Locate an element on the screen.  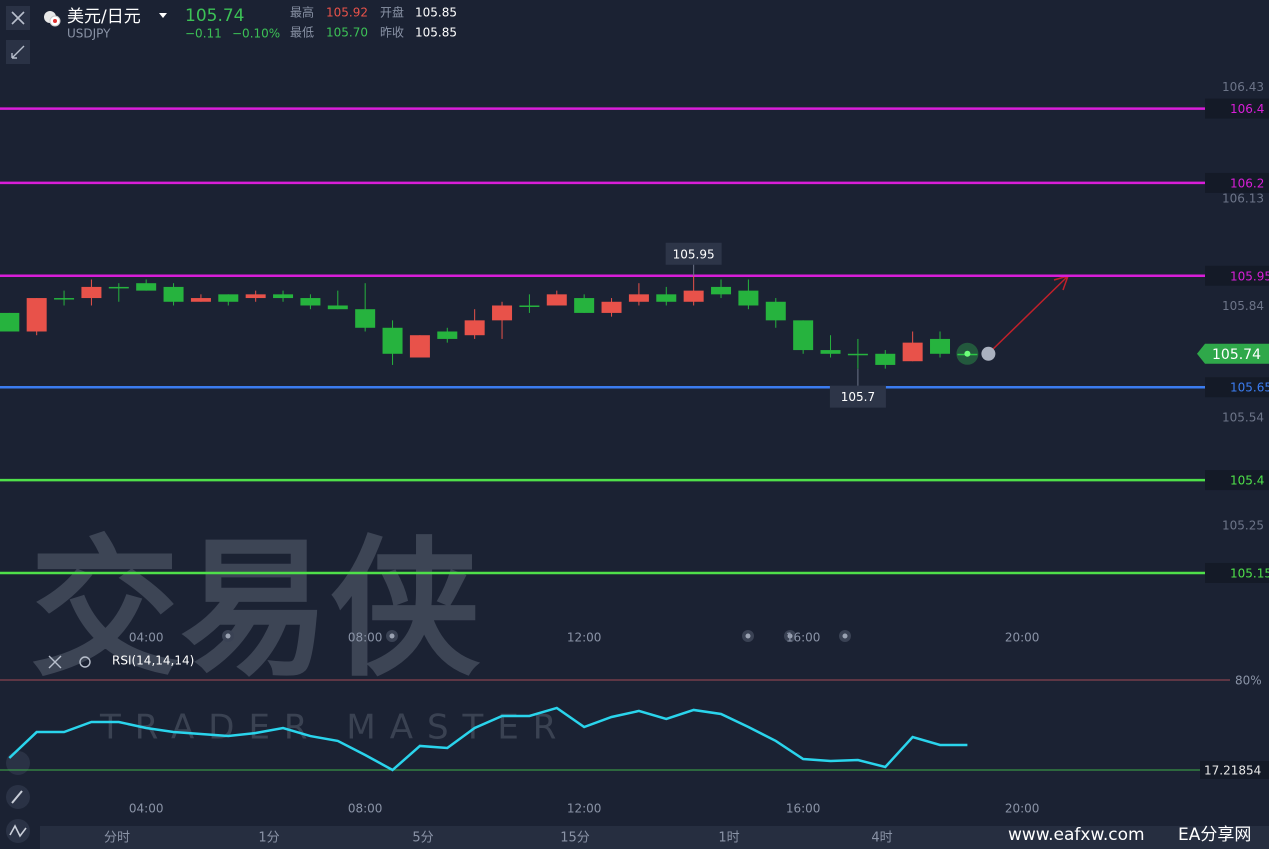
price-dot is located at coordinates (967, 353).